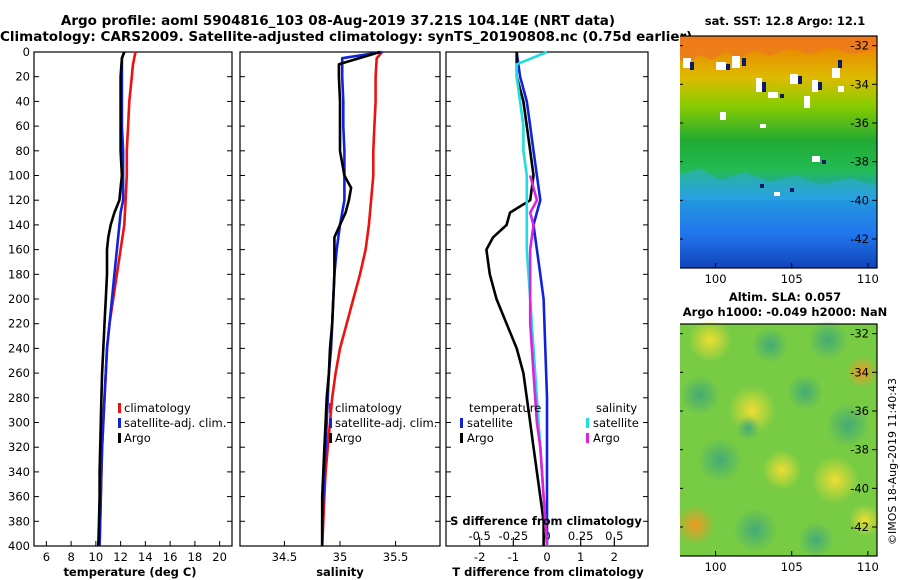  I want to click on y-tick-label: 160, so click(19, 250).